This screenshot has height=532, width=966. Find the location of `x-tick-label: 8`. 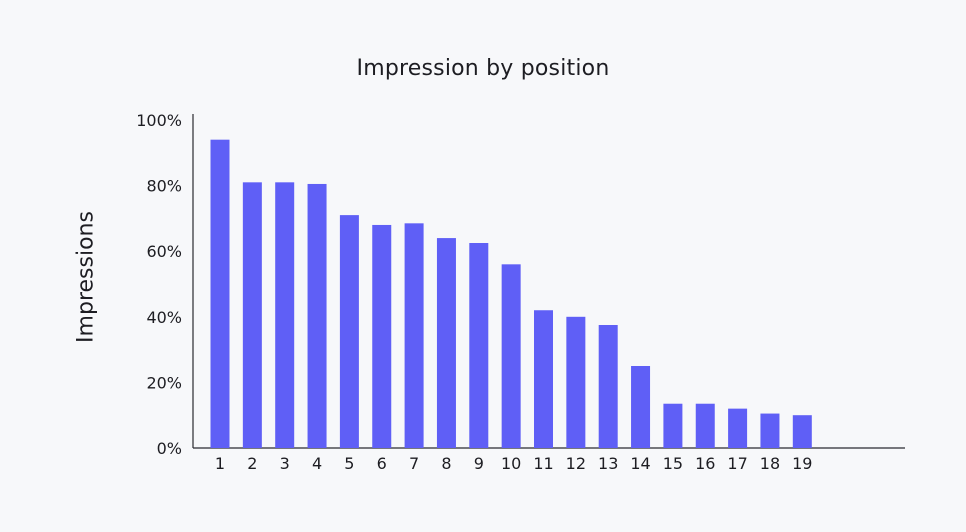

x-tick-label: 8 is located at coordinates (446, 463).